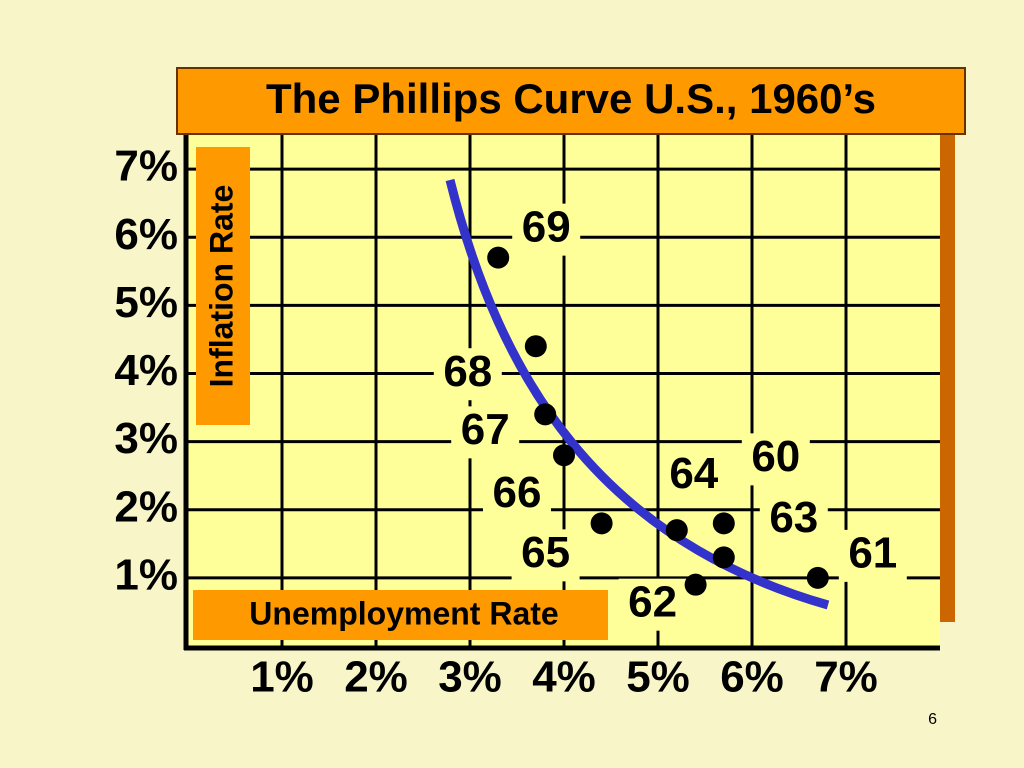  Describe the element at coordinates (146, 166) in the screenshot. I see `y-tick-label: 7%` at that location.